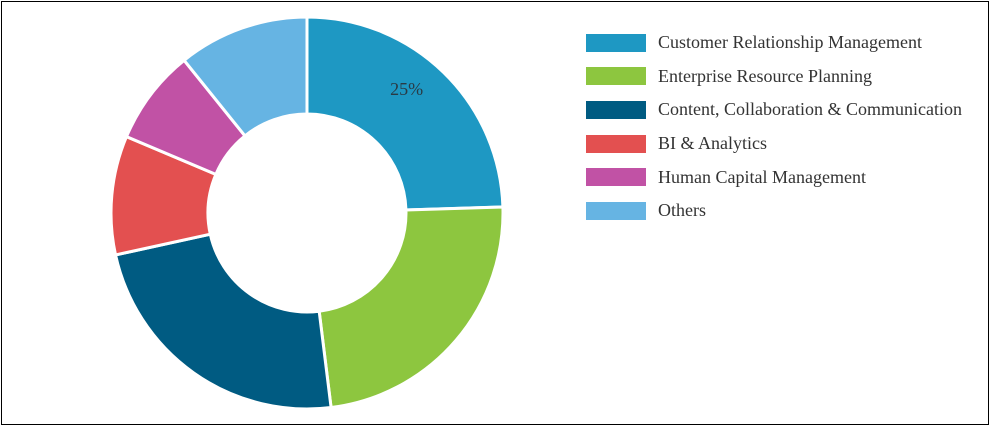  What do you see at coordinates (786, 144) in the screenshot?
I see `legend-item: BI & Analytics` at bounding box center [786, 144].